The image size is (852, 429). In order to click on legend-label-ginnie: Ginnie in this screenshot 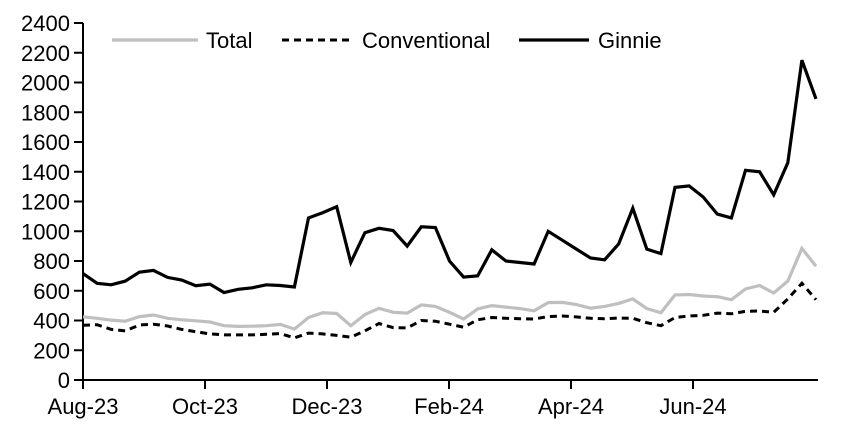, I will do `click(630, 40)`.